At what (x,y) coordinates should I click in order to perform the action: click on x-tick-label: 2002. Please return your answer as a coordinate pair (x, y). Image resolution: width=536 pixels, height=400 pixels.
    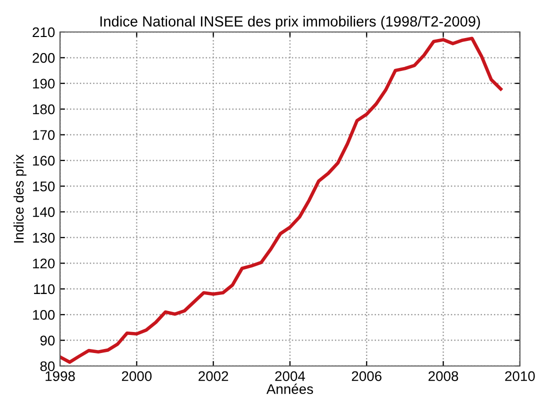
    Looking at the image, I should click on (213, 376).